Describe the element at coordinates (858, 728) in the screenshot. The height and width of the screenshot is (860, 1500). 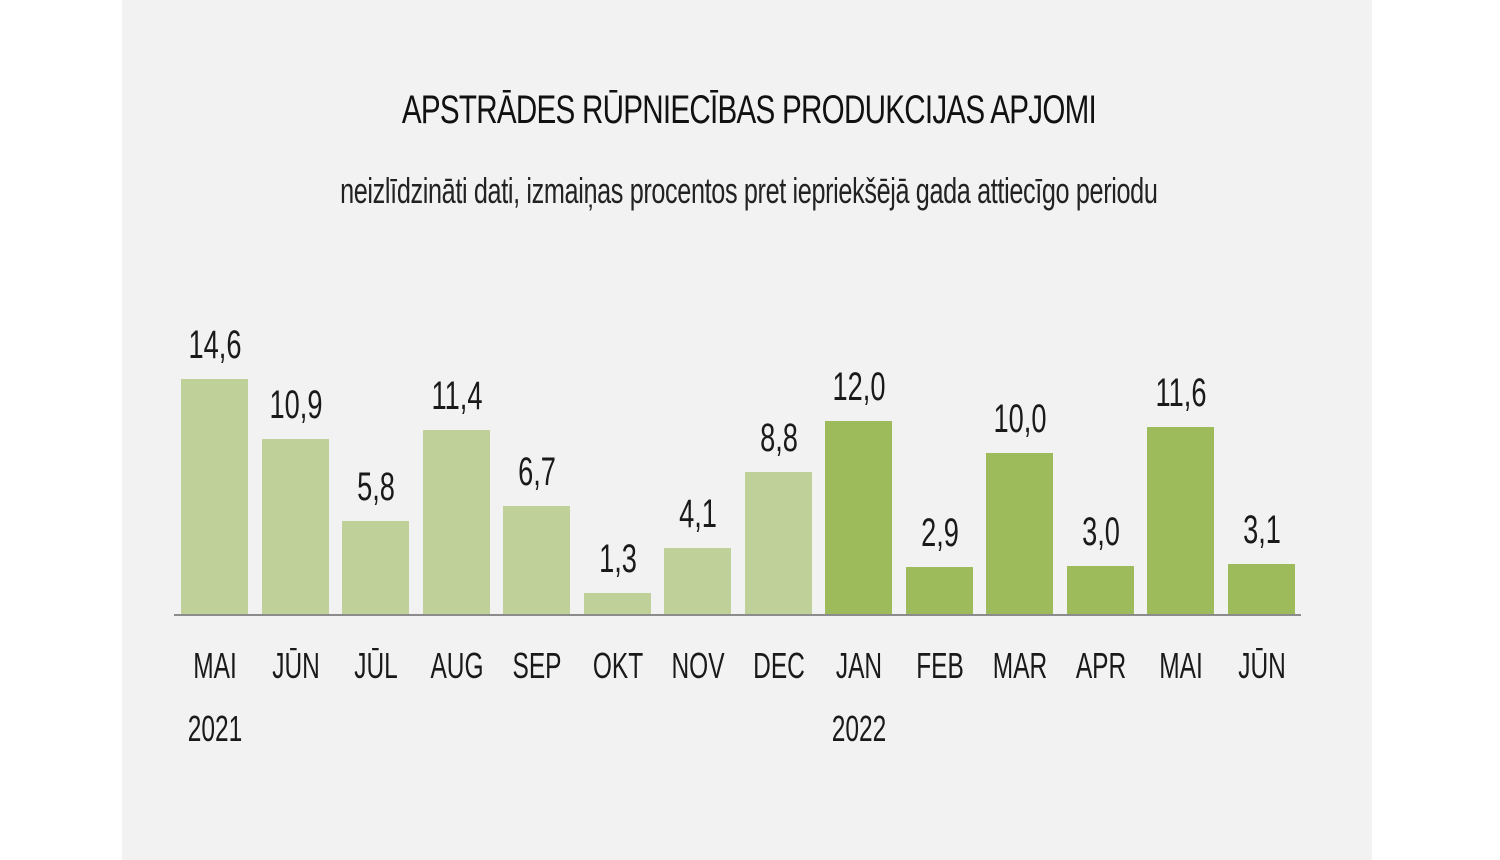
I see `year-label: 2022` at that location.